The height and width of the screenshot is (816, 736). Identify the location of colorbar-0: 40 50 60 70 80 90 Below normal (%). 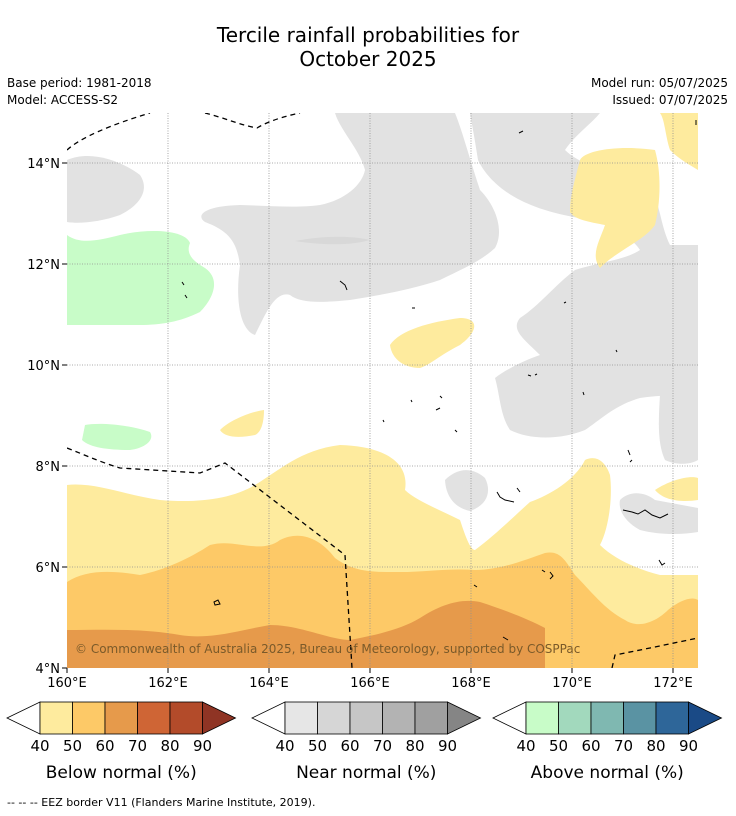
(121, 742).